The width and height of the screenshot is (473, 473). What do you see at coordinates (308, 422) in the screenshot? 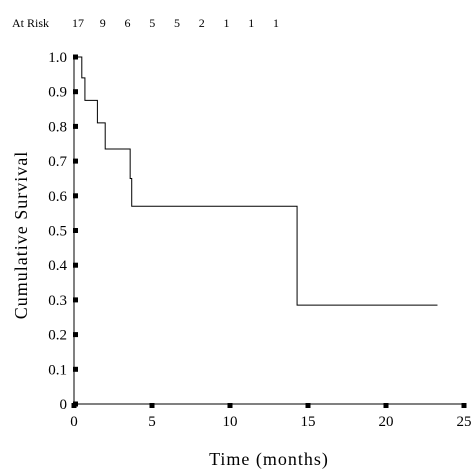
I see `x-tick-label: 15` at bounding box center [308, 422].